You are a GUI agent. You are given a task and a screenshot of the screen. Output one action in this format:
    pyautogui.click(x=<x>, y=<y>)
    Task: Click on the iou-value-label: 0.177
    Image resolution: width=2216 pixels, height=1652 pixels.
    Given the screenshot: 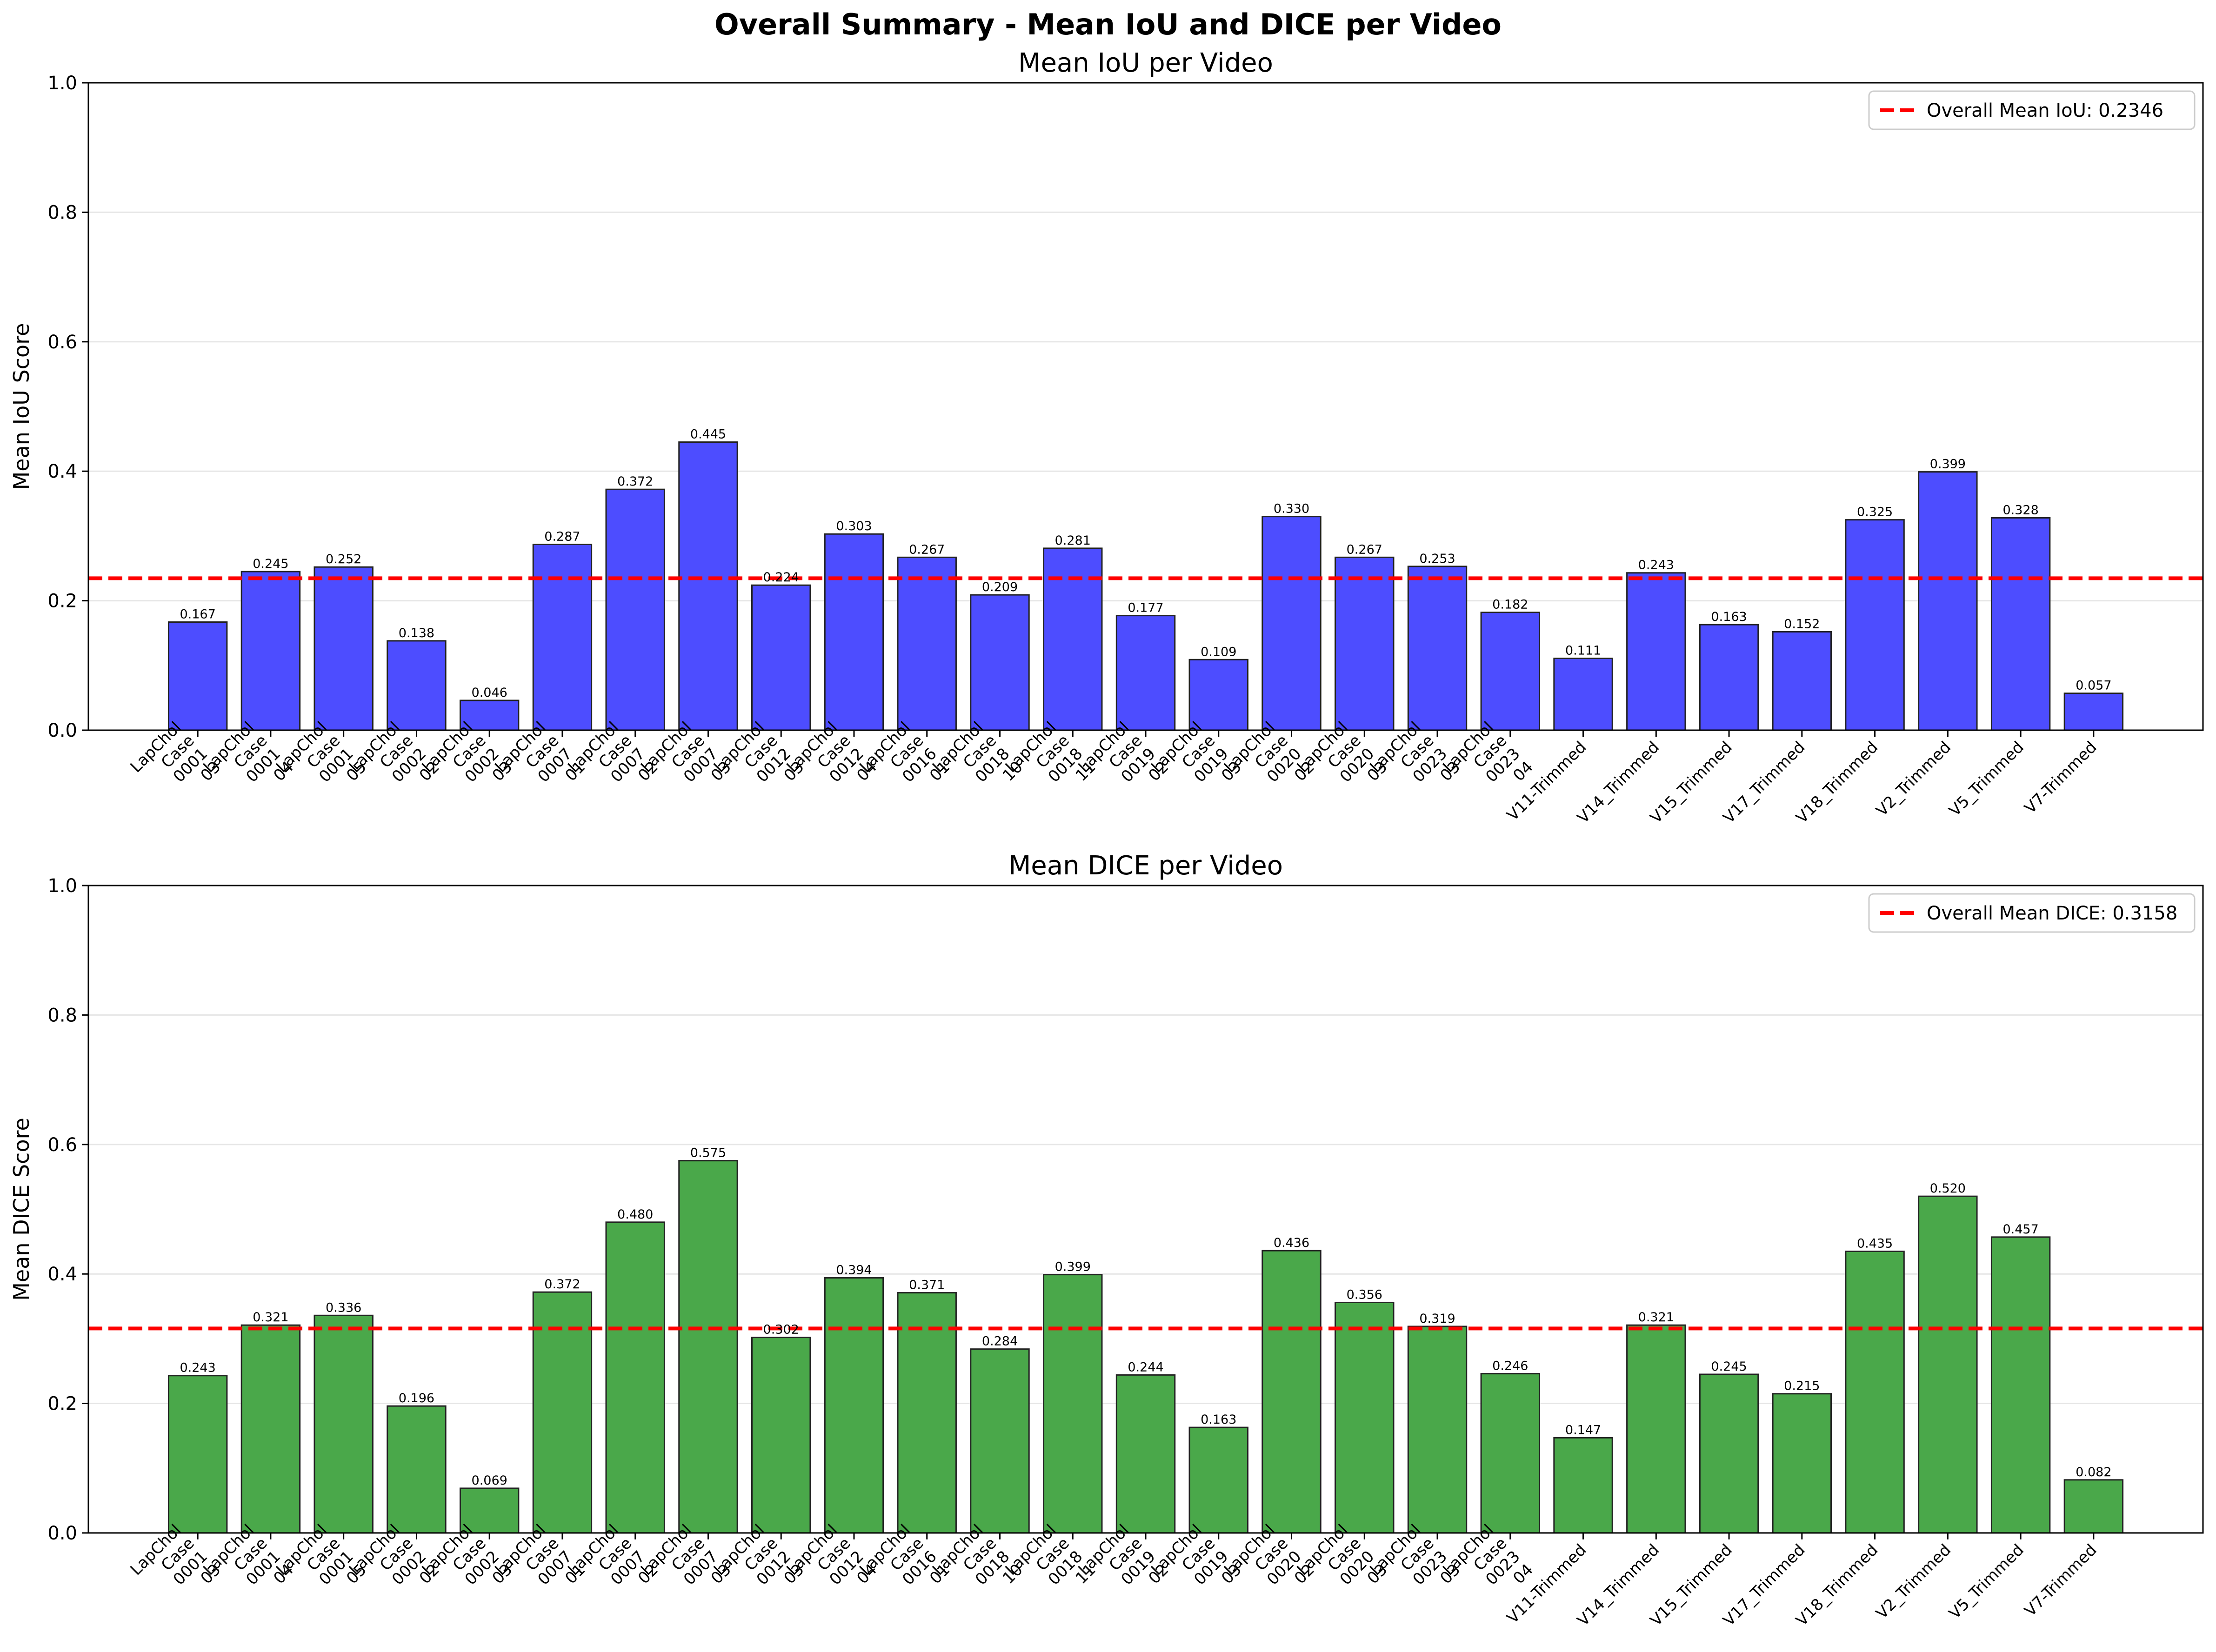 What is the action you would take?
    pyautogui.click(x=1145, y=608)
    